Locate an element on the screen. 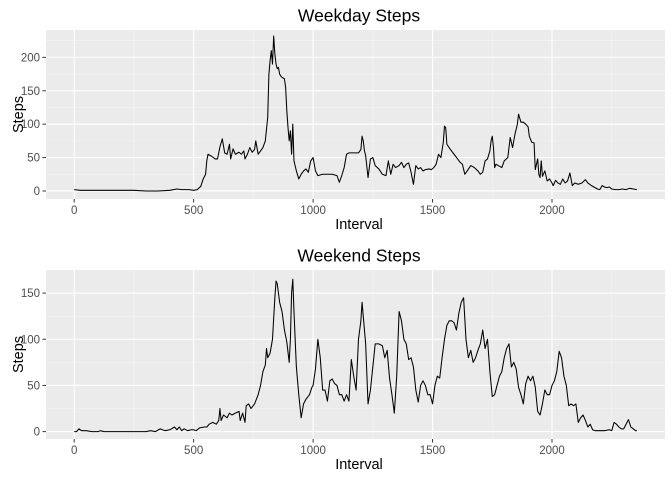 Image resolution: width=672 pixels, height=480 pixels. weekday-y-tick-label: 50 is located at coordinates (33, 159).